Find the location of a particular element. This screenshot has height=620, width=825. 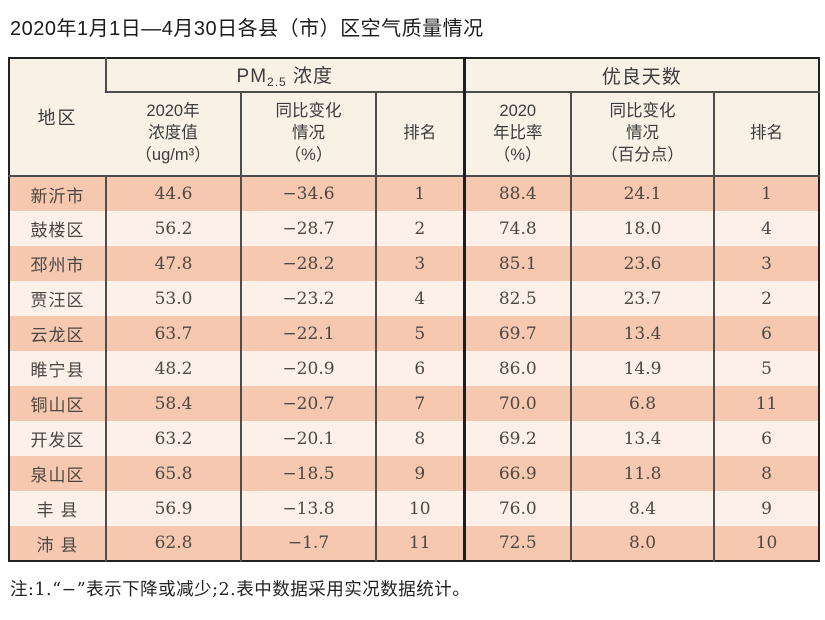

gooddays-rate-cell: 69.2 is located at coordinates (517, 438).